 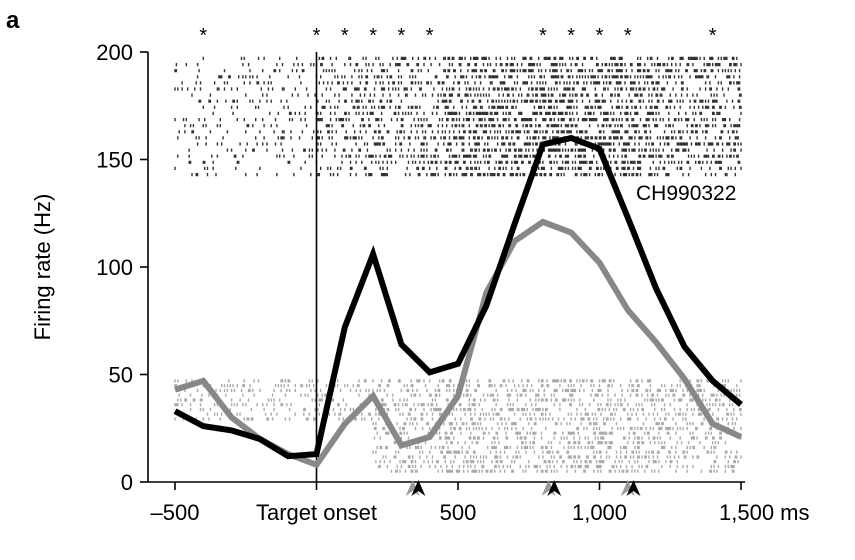 What do you see at coordinates (480, 503) in the screenshot?
I see `x-ticks: –500 Target onset 500 1,000 1,500 ms` at bounding box center [480, 503].